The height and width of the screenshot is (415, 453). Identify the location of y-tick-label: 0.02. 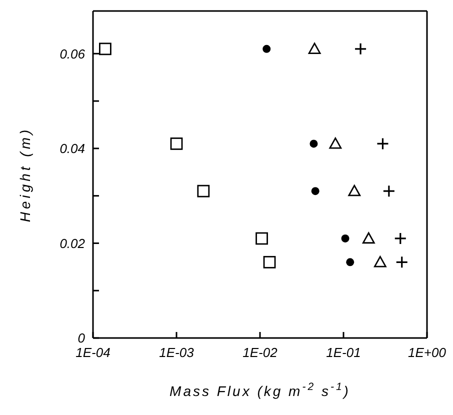
(73, 243).